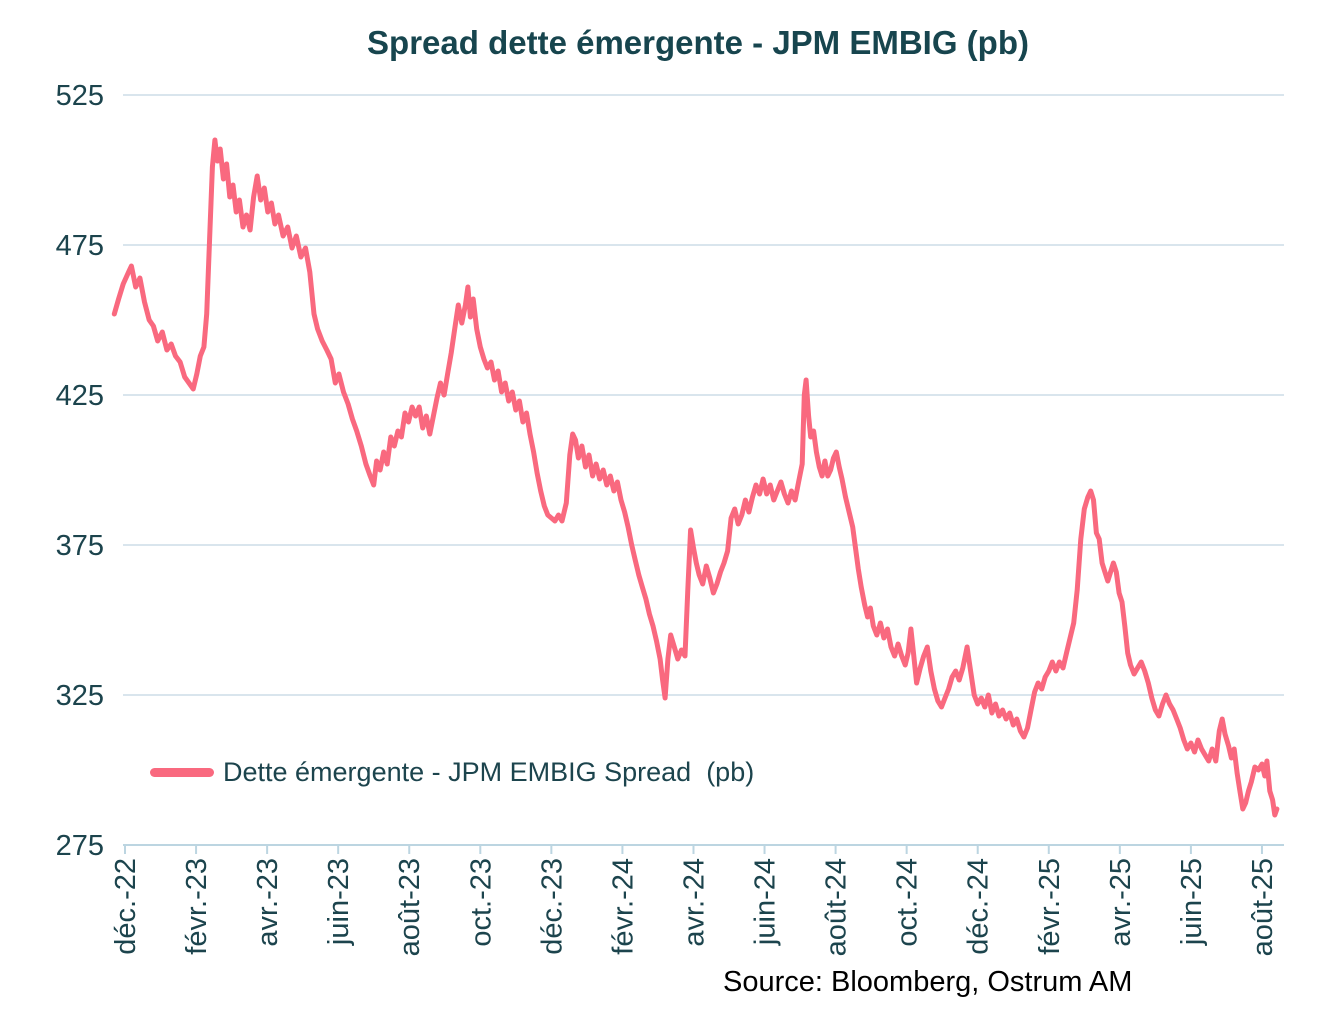 This screenshot has width=1340, height=1031. Describe the element at coordinates (1050, 906) in the screenshot. I see `x-tick-label: févr.-25` at that location.